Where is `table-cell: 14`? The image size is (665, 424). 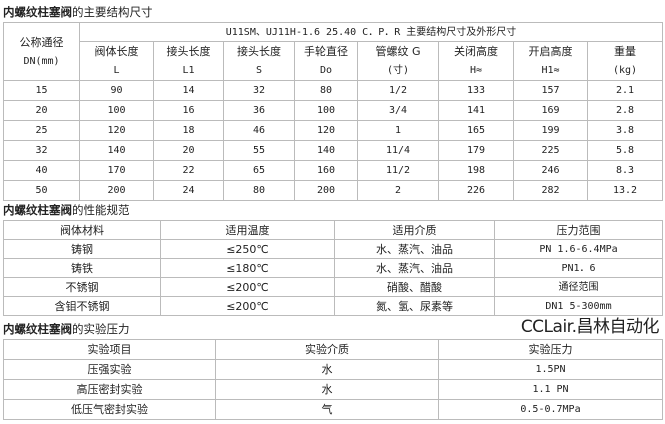 table-cell: 14 is located at coordinates (188, 90).